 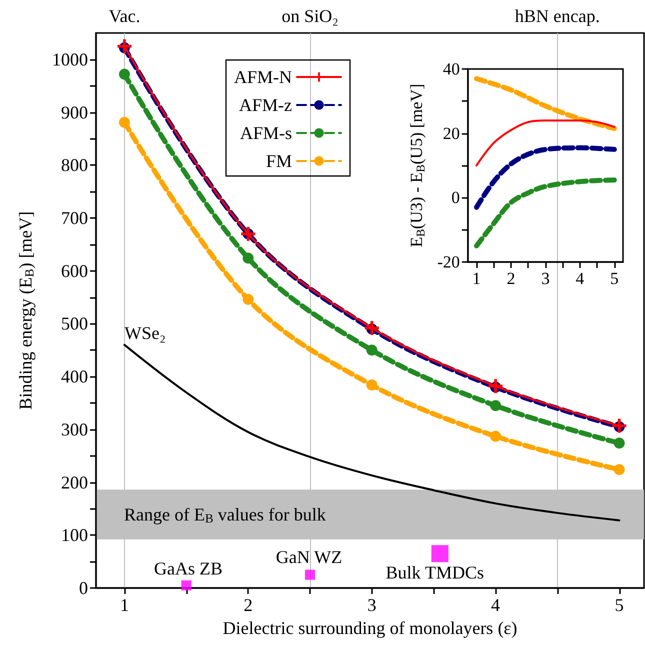 I want to click on annotation: WSe₂, so click(x=145, y=332).